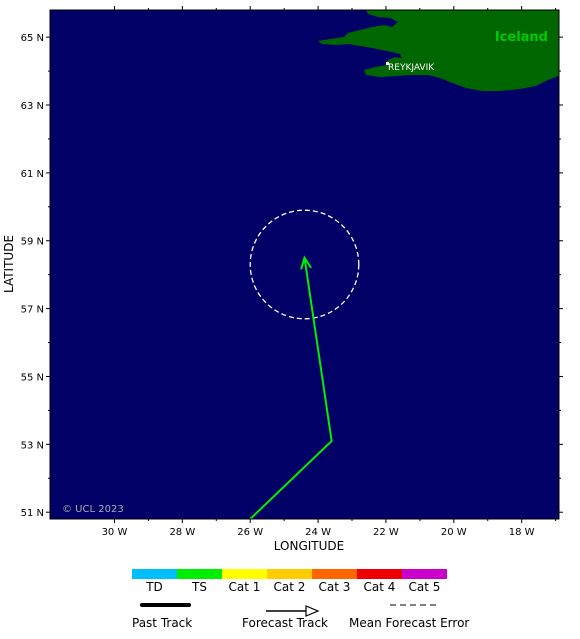  I want to click on intensity-label: Cat 4, so click(379, 587).